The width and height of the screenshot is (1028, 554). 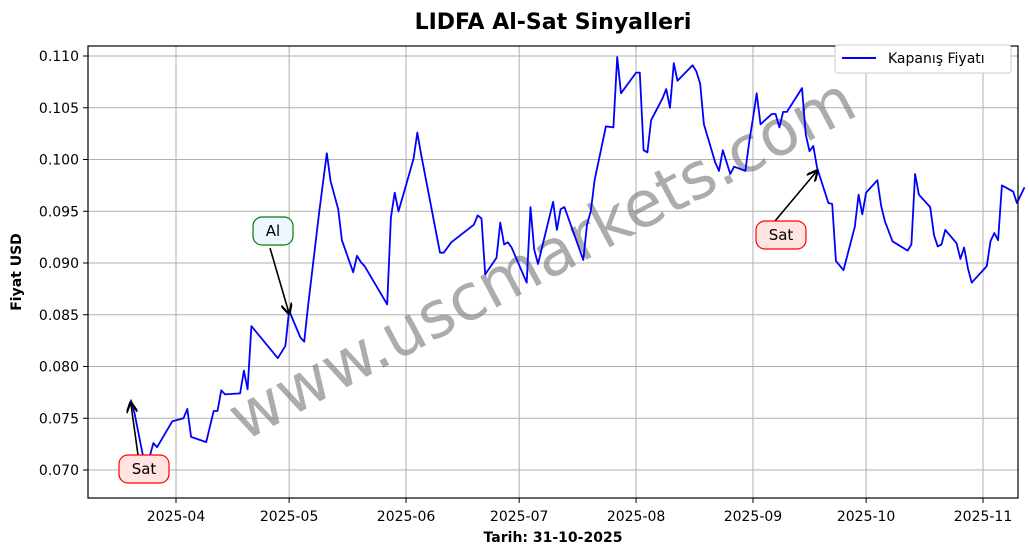 What do you see at coordinates (636, 517) in the screenshot?
I see `x-tick-label: 2025-08` at bounding box center [636, 517].